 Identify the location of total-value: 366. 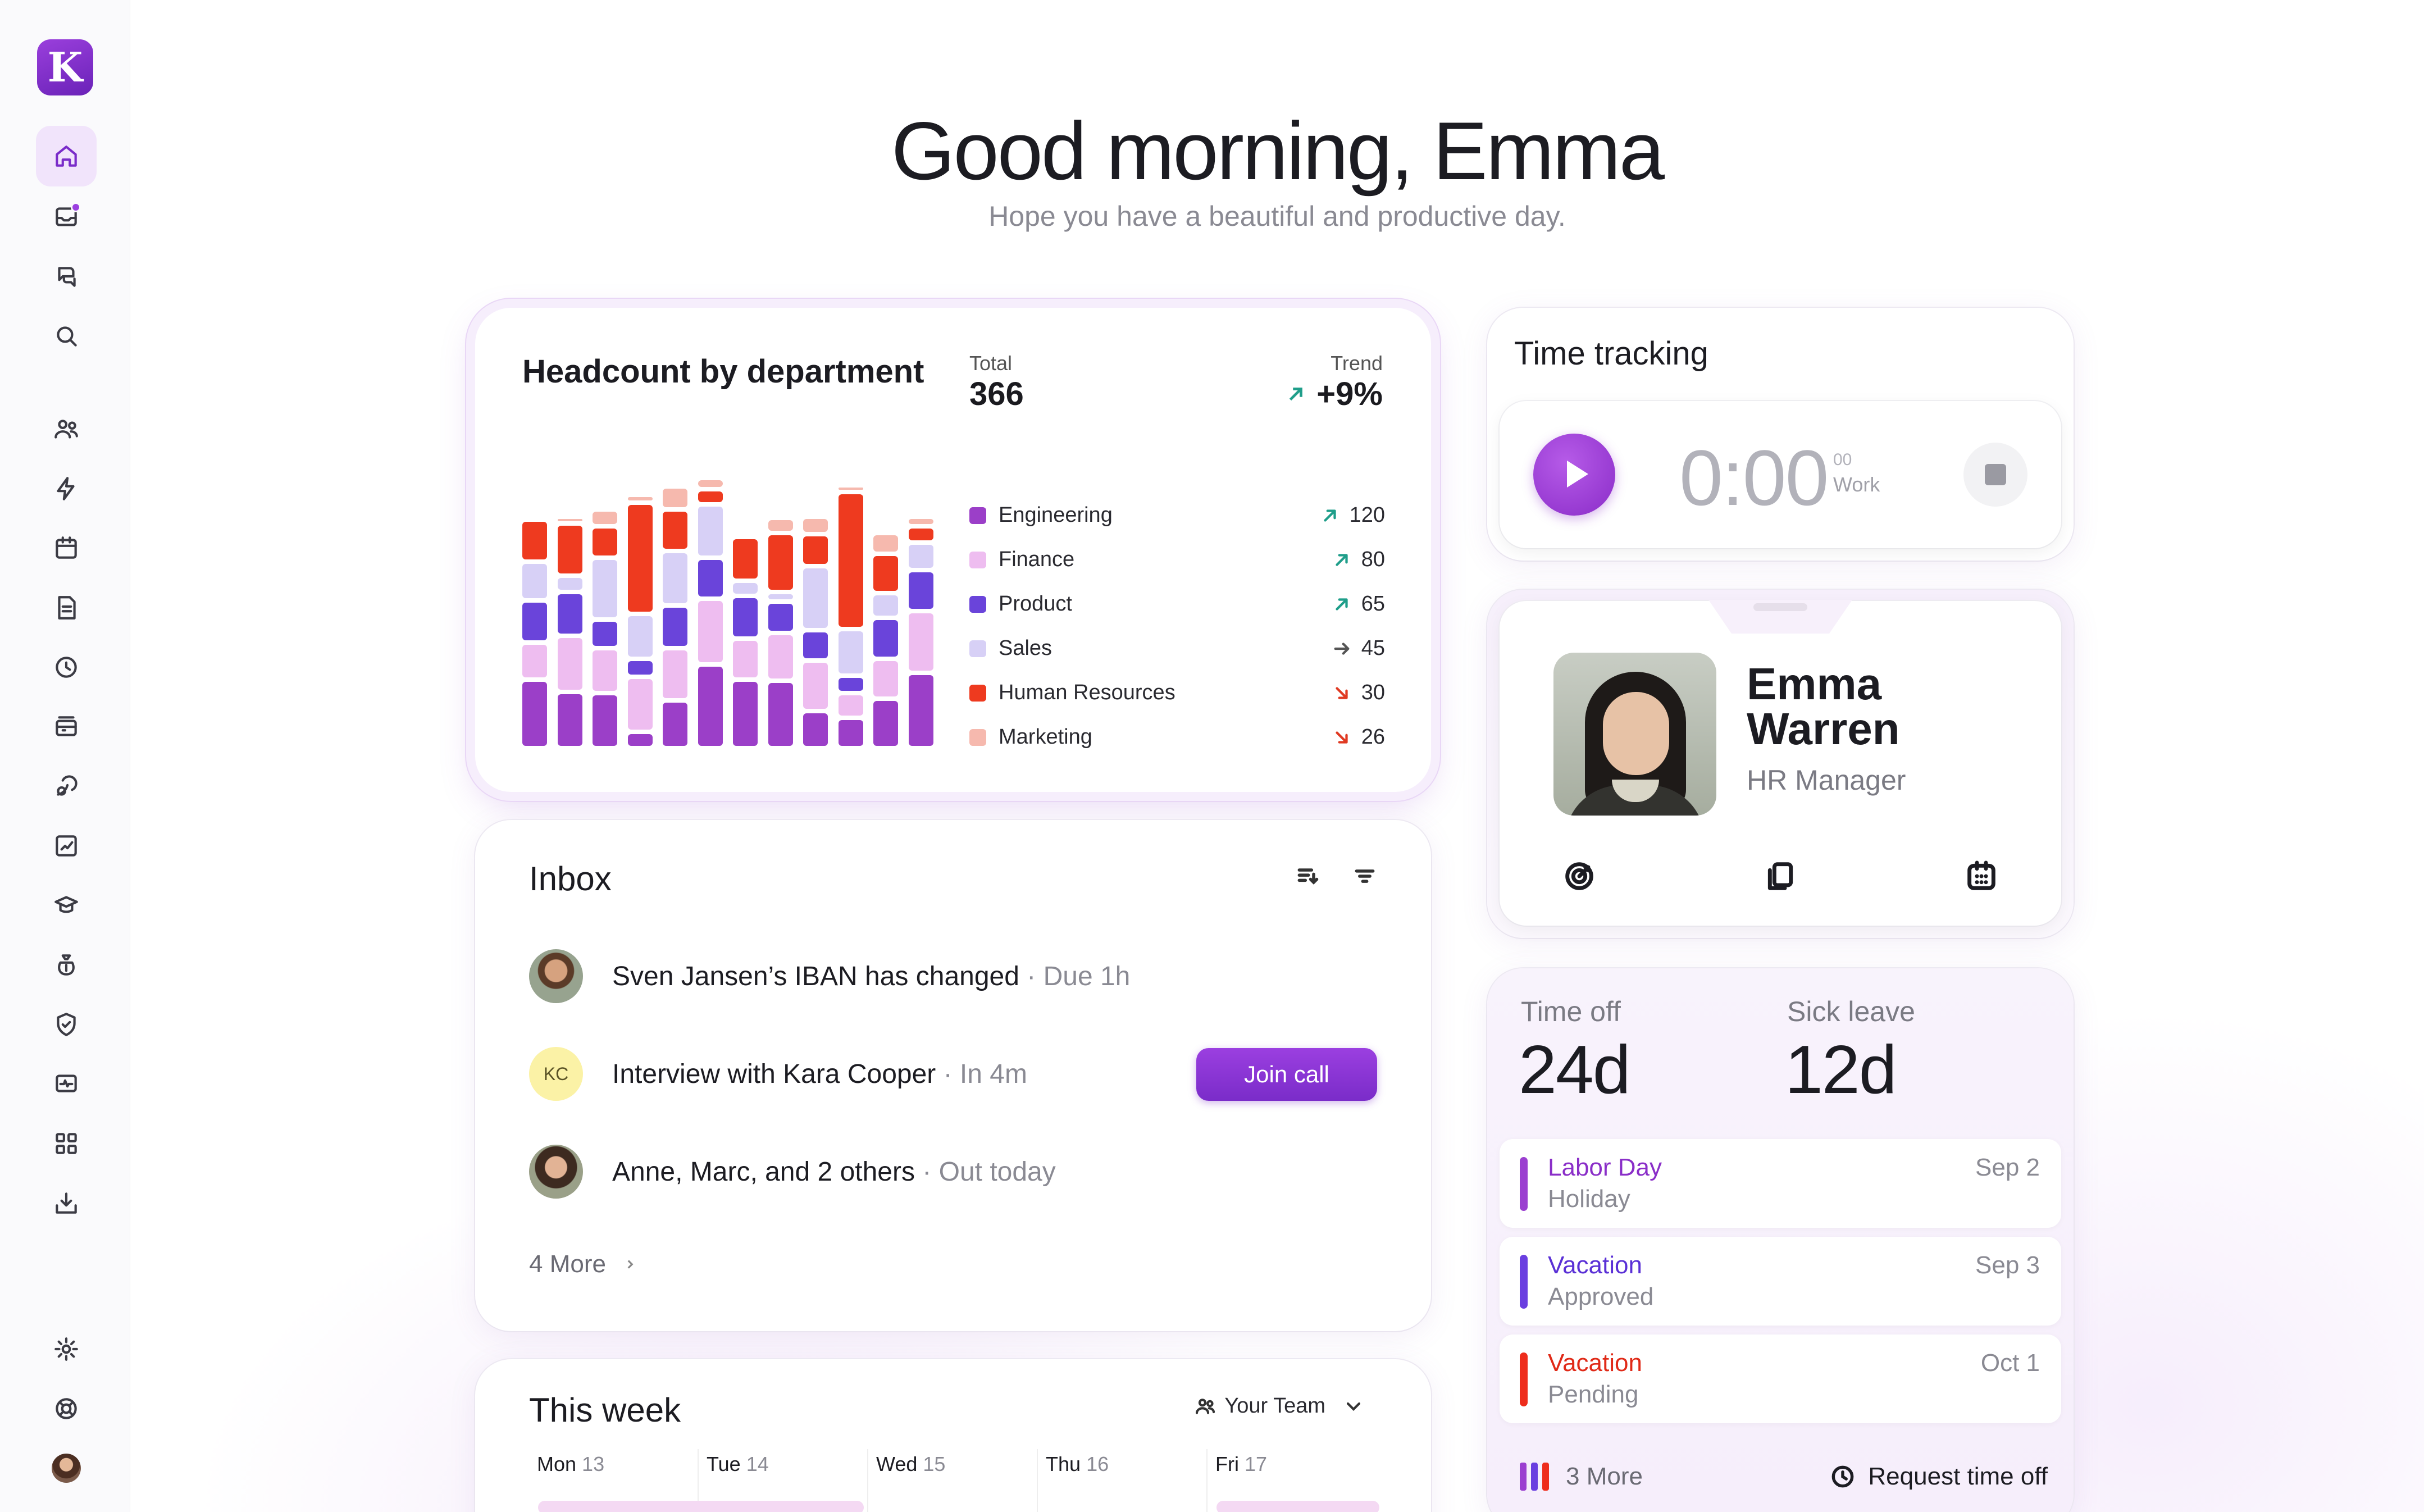
(996, 394).